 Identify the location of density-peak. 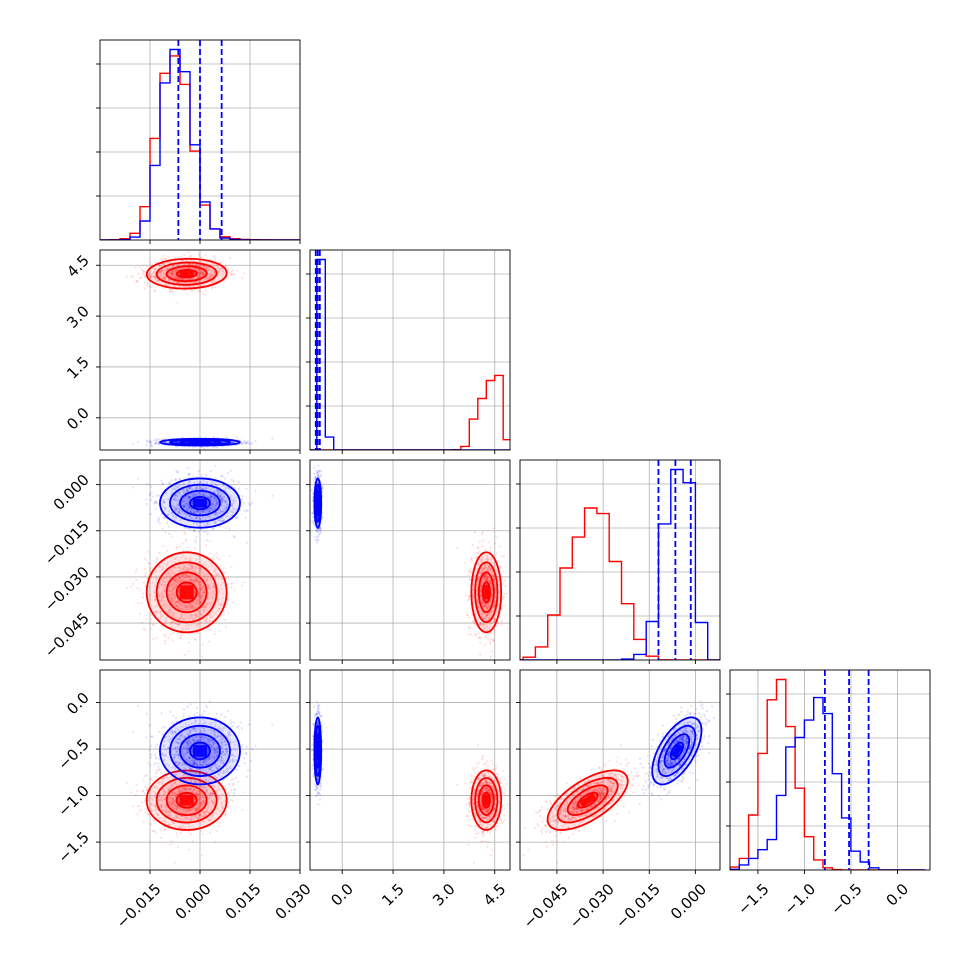
(200, 503).